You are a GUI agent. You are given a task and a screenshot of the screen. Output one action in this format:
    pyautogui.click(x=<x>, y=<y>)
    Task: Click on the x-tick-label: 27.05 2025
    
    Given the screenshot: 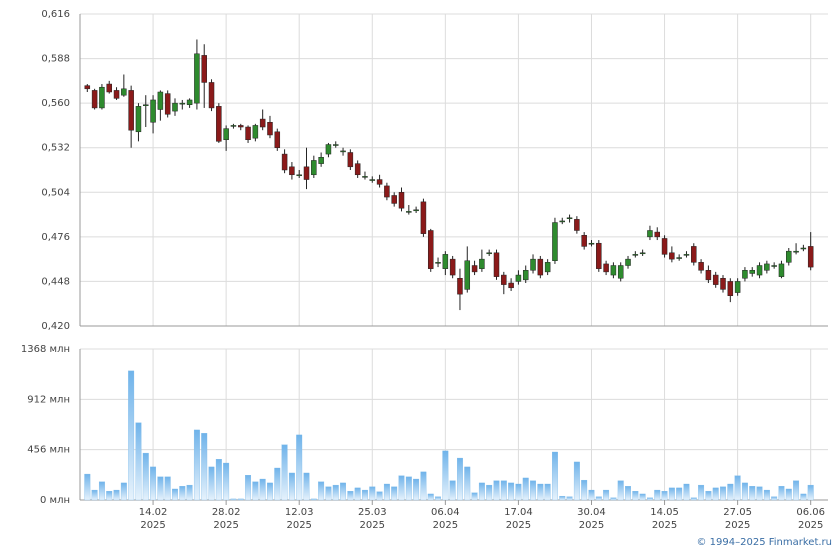 What is the action you would take?
    pyautogui.click(x=737, y=519)
    